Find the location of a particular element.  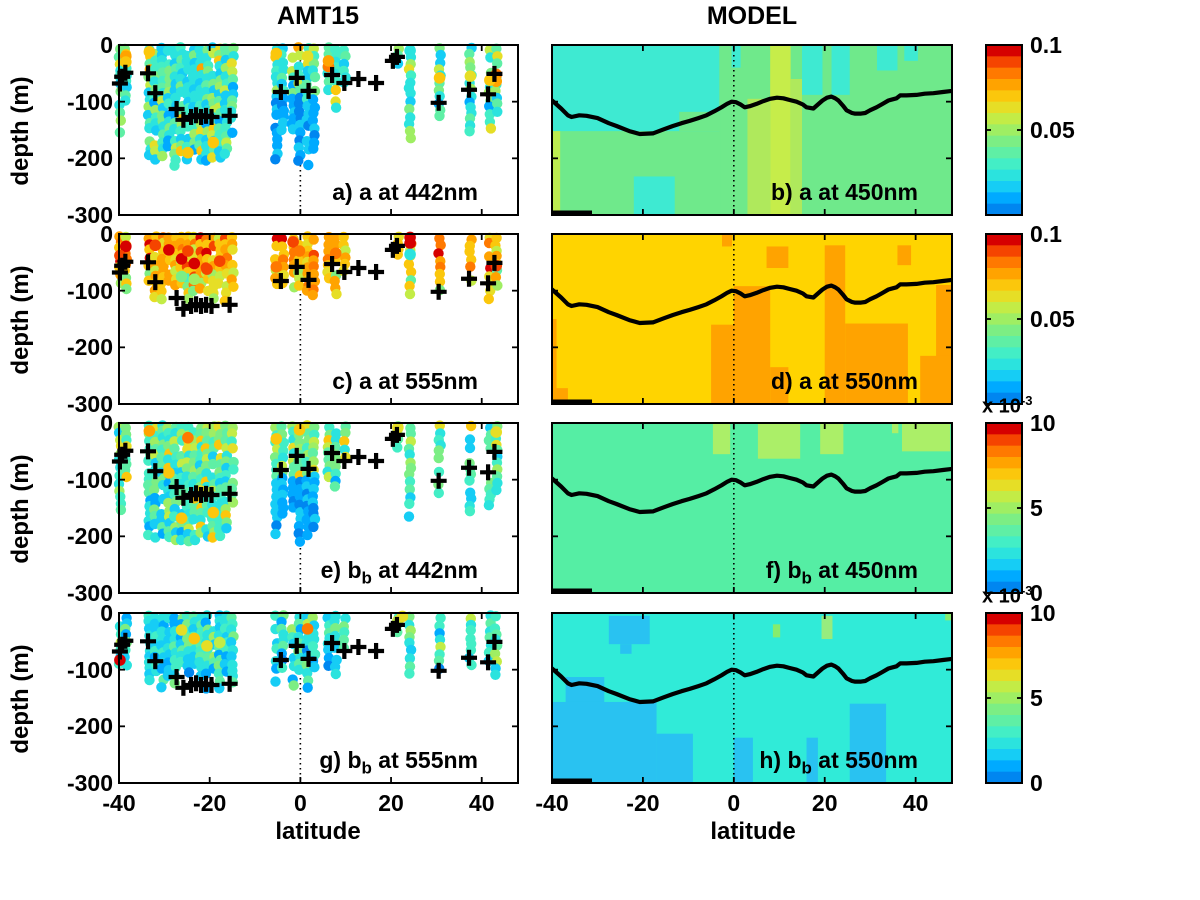

panel-b-frame is located at coordinates (752, 130).